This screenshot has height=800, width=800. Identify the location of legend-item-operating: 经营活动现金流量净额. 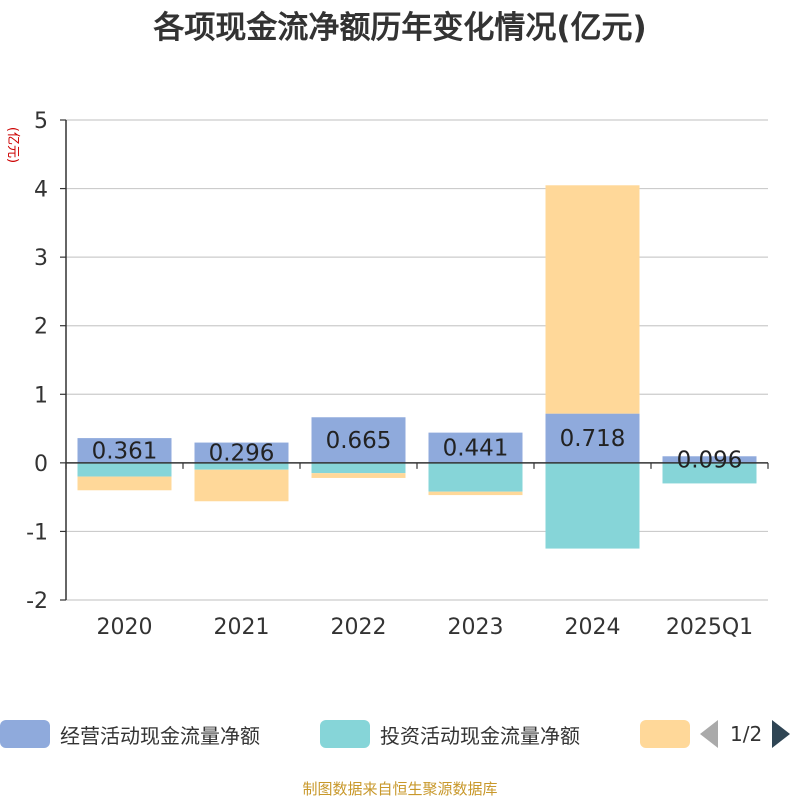
(130, 734).